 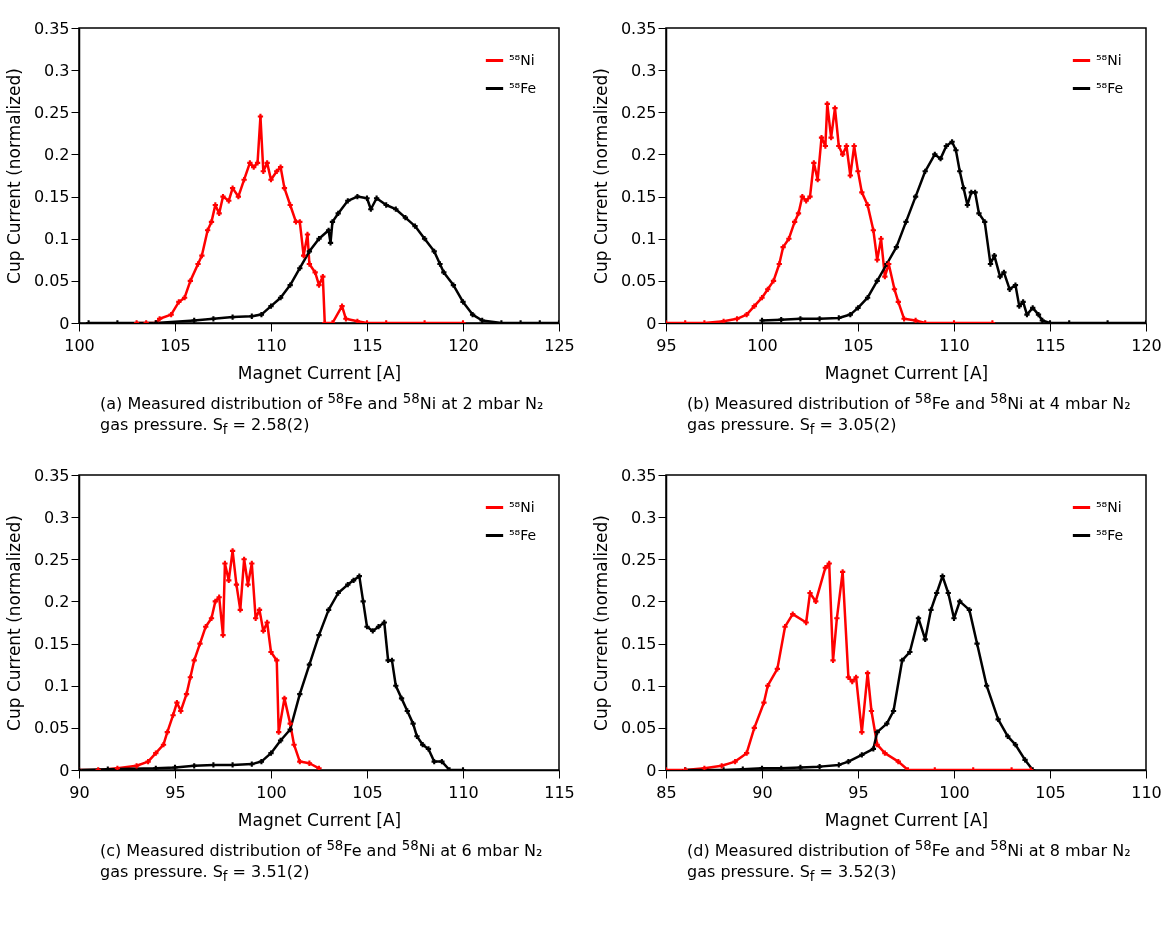 What do you see at coordinates (909, 861) in the screenshot?
I see `text: (d) Measured distribution of $^{58}$Fe and $^{58}$Ni at 8 mbar N₂ gas pressure. S$_{f}$ = 3.52(3)` at bounding box center [909, 861].